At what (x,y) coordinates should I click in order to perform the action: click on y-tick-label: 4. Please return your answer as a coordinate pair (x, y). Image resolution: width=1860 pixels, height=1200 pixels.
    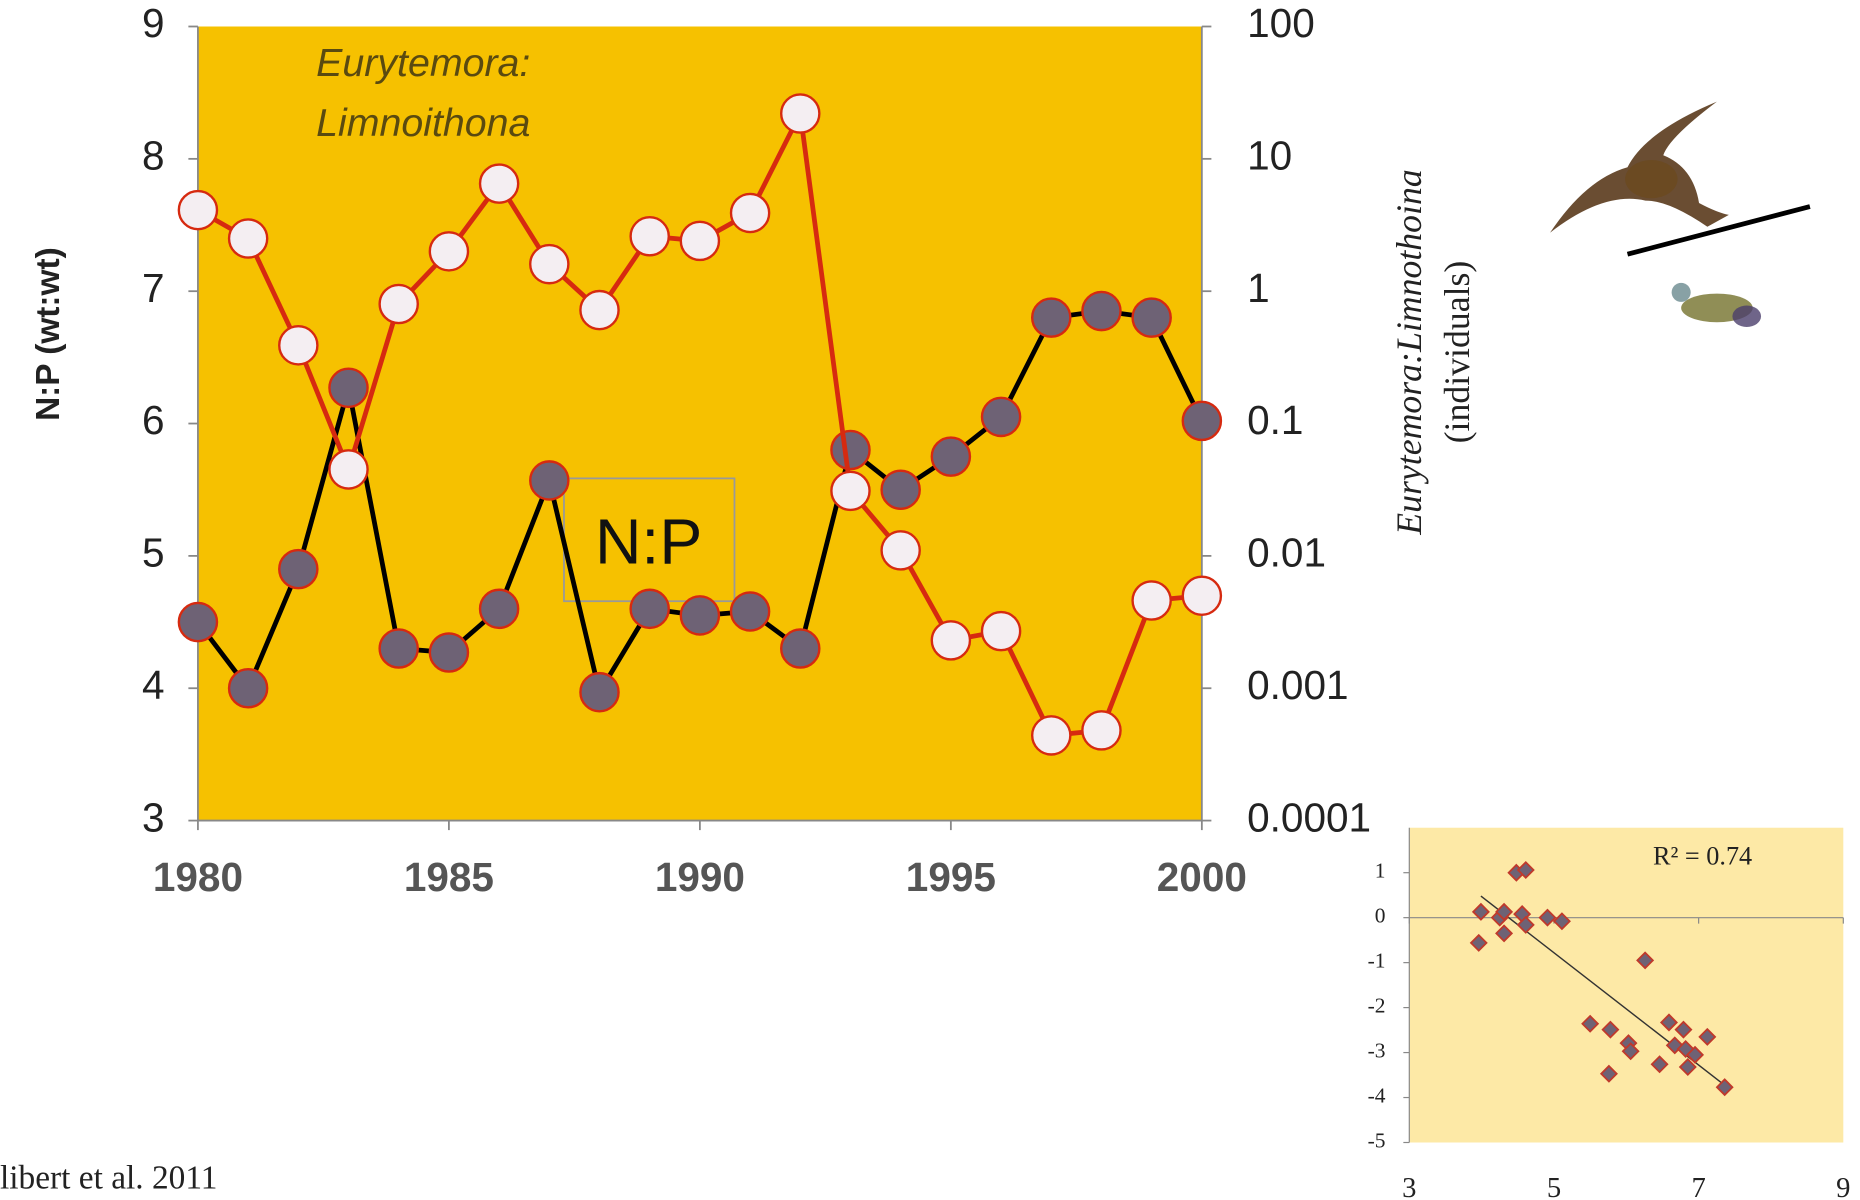
    Looking at the image, I should click on (153, 685).